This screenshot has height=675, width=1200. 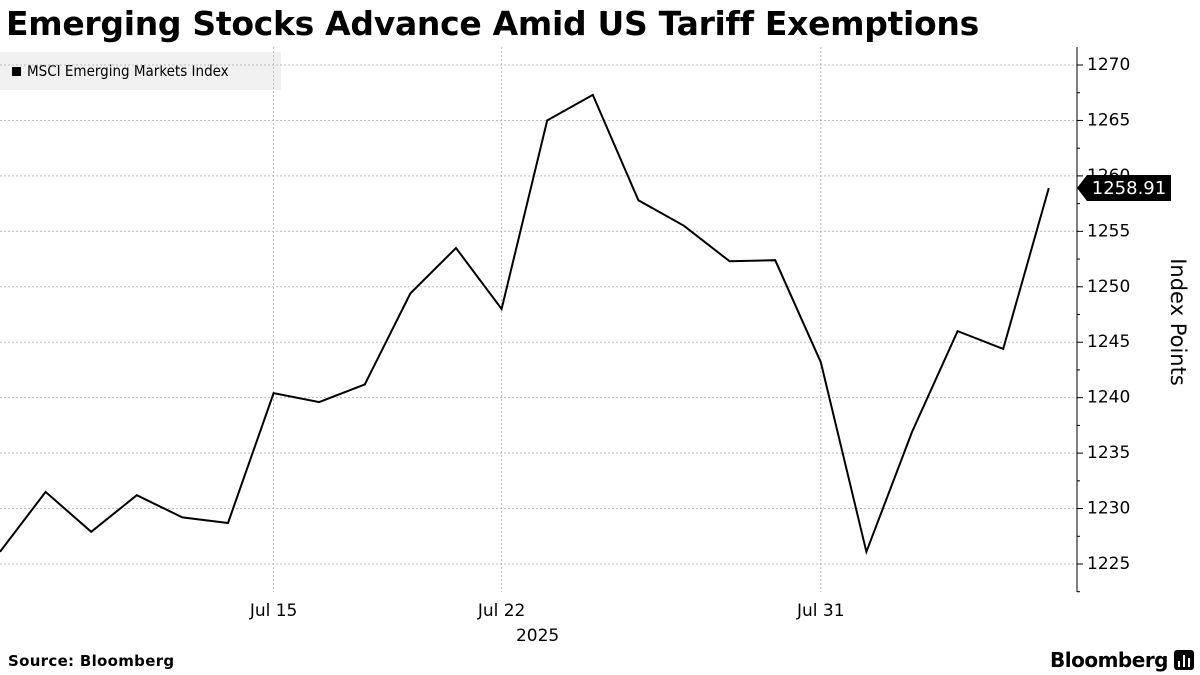 I want to click on y-tick-label: 1250, so click(x=1108, y=287).